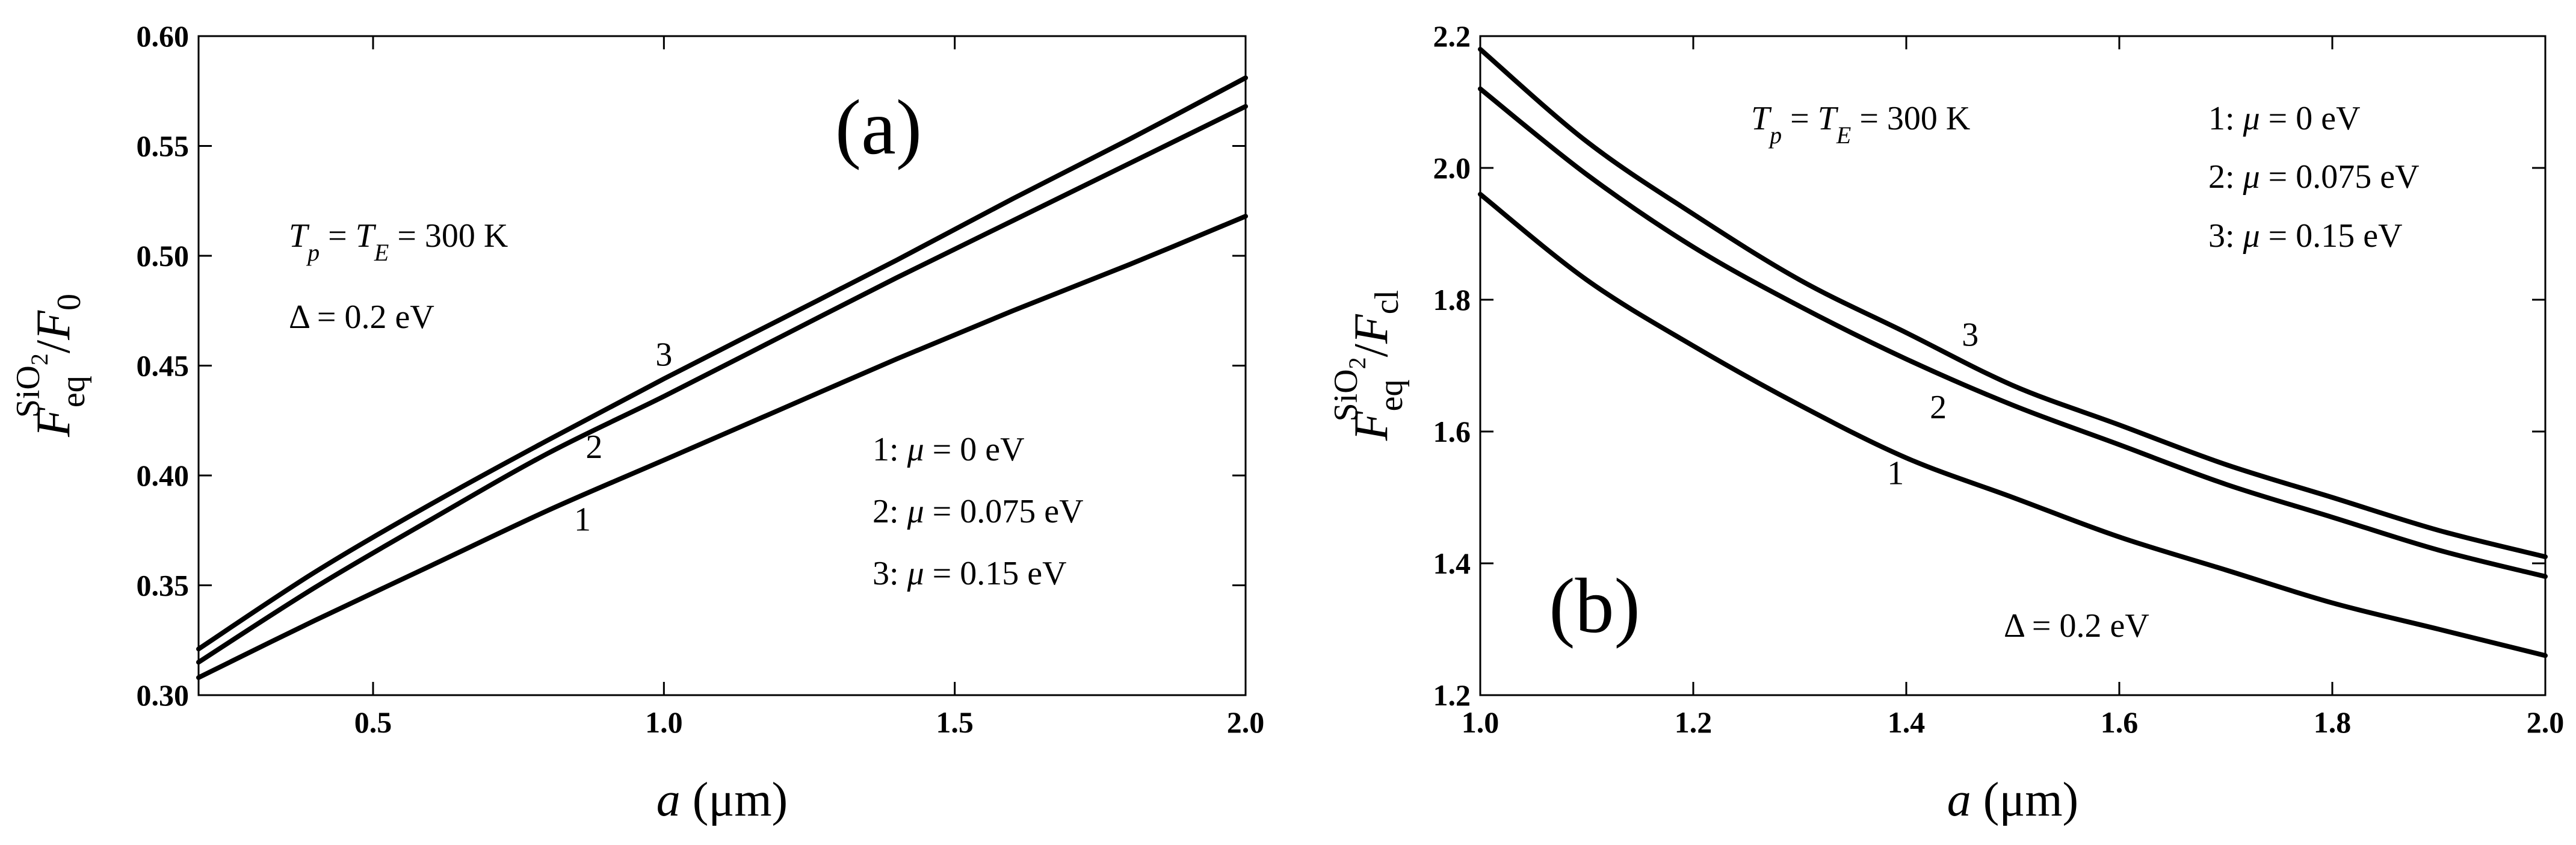 Image resolution: width=2576 pixels, height=845 pixels. Describe the element at coordinates (2333, 722) in the screenshot. I see `x-tick-label-b-4: 1.8` at that location.